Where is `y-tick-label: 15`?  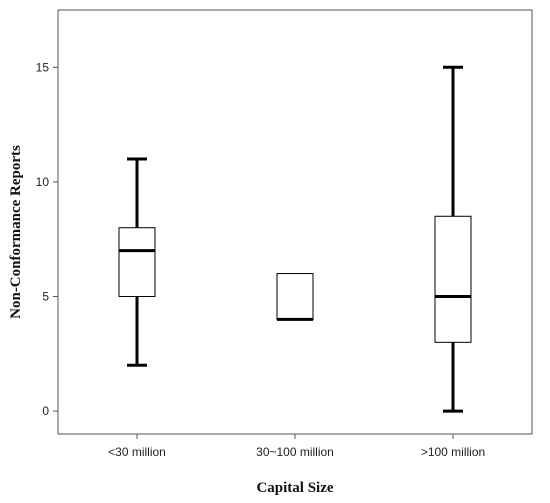 y-tick-label: 15 is located at coordinates (43, 67).